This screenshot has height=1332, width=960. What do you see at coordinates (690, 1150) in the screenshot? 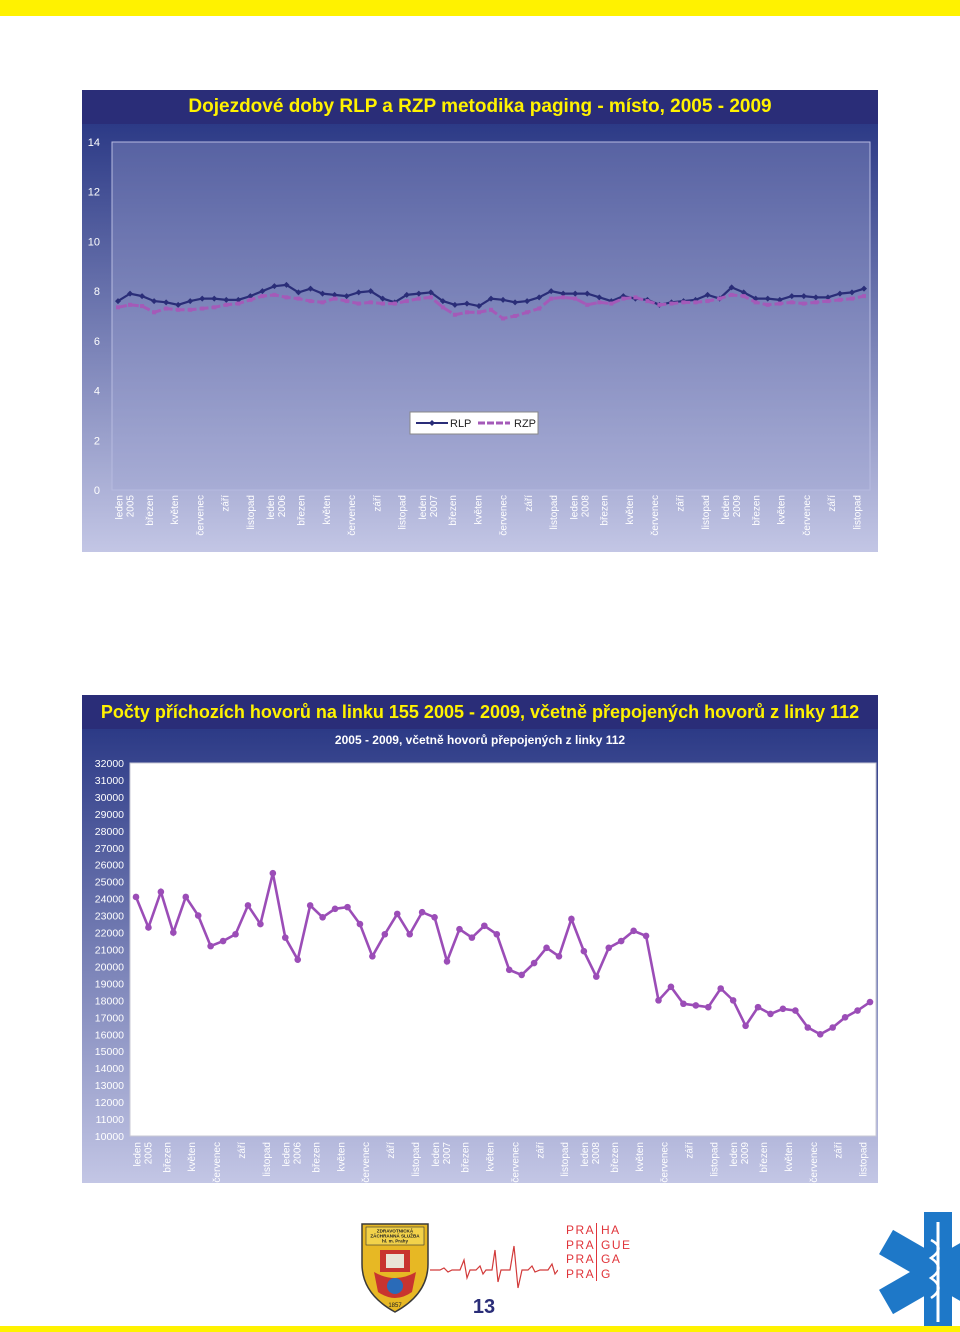
I see `chart2-x-tick-22: září` at bounding box center [690, 1150].